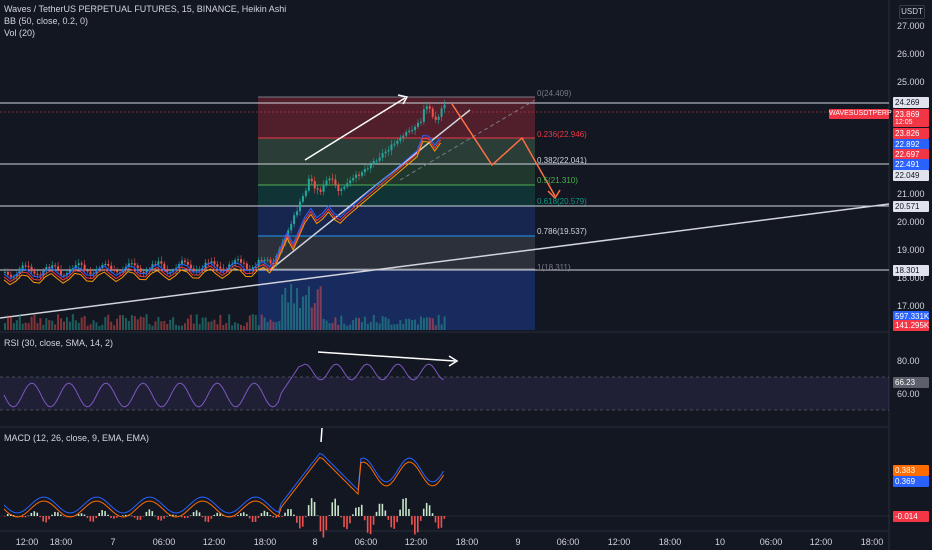 Image resolution: width=932 pixels, height=550 pixels. What do you see at coordinates (503, 150) in the screenshot?
I see `projection-path` at bounding box center [503, 150].